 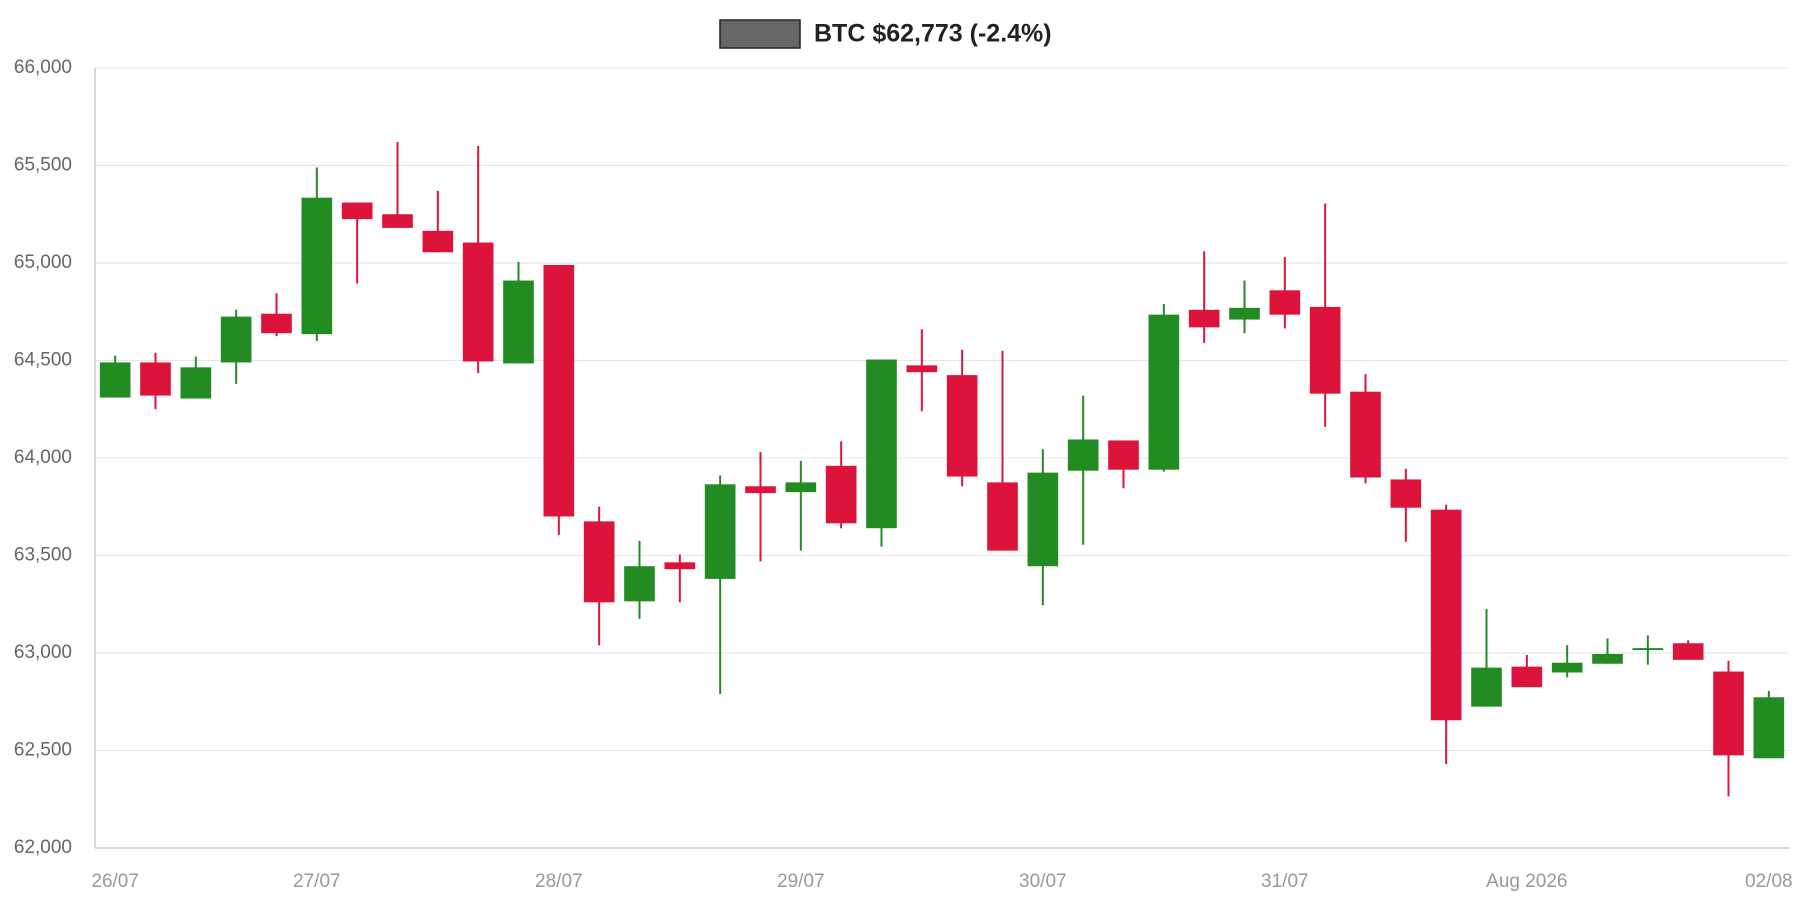 What do you see at coordinates (559, 881) in the screenshot?
I see `x-tick-label: 28/07` at bounding box center [559, 881].